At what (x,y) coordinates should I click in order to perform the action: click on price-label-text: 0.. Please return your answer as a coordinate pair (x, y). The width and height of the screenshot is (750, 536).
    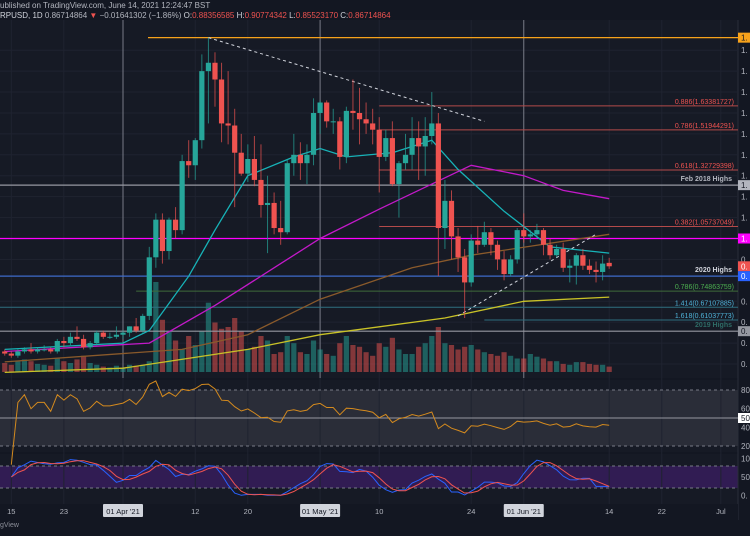
    Looking at the image, I should click on (744, 266).